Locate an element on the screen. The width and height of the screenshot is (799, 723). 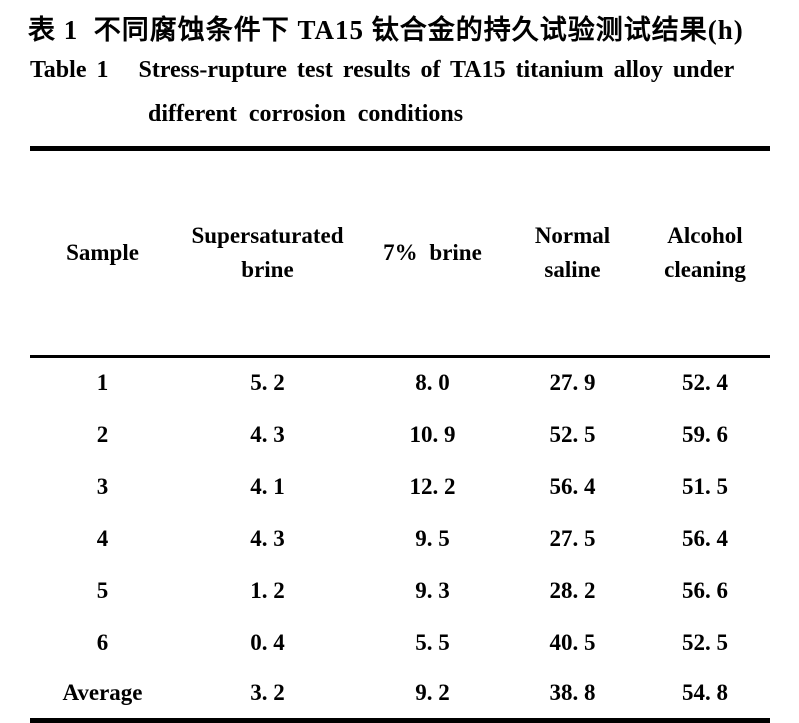
table-caption-chinese: 表 1 不同腐蚀条件下 TA15 钛合金的持久试验测试结果(h) is located at coordinates (386, 30).